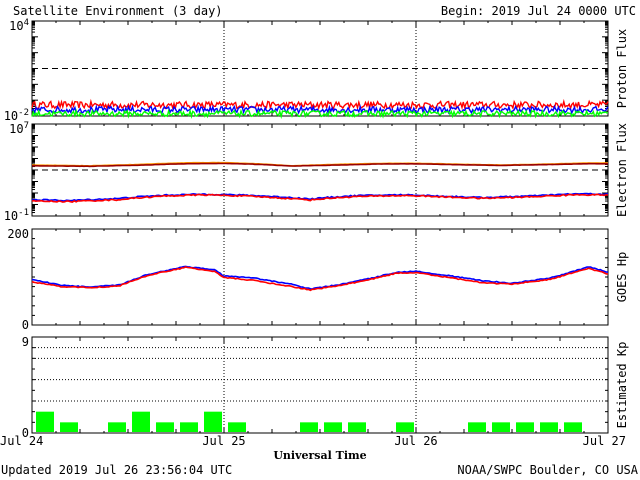 This screenshot has width=640, height=480. I want to click on credit-text: NOAA/SWPC Boulder, CO USA, so click(547, 470).